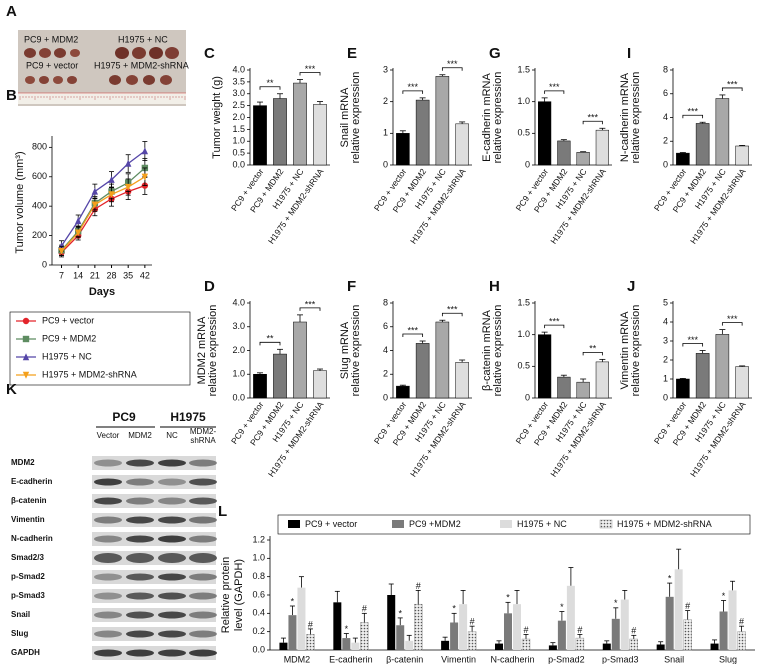 This screenshot has width=764, height=664. What do you see at coordinates (20, 614) in the screenshot?
I see `row-label: Snail` at bounding box center [20, 614].